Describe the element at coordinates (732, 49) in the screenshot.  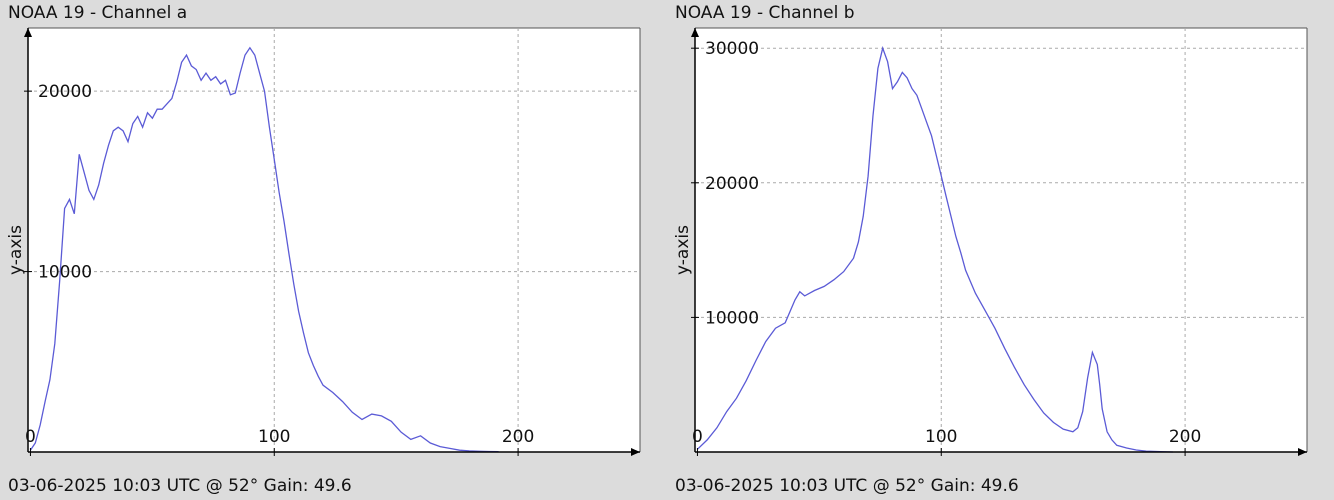
I see `y-tick-label: 30000` at that location.